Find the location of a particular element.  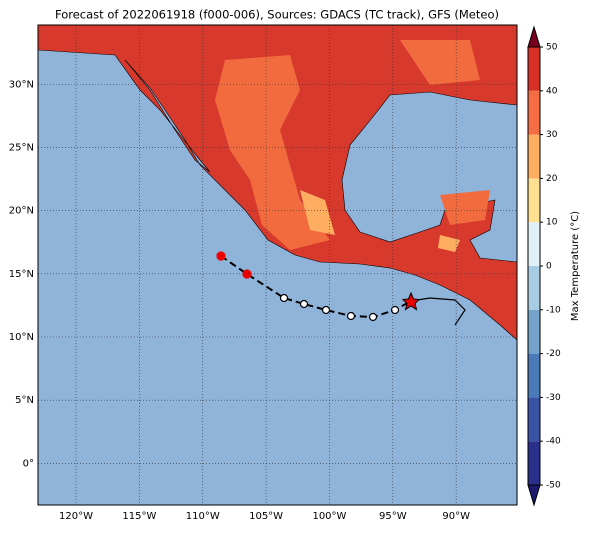

lat-tick-label: 25°N is located at coordinates (21, 148).